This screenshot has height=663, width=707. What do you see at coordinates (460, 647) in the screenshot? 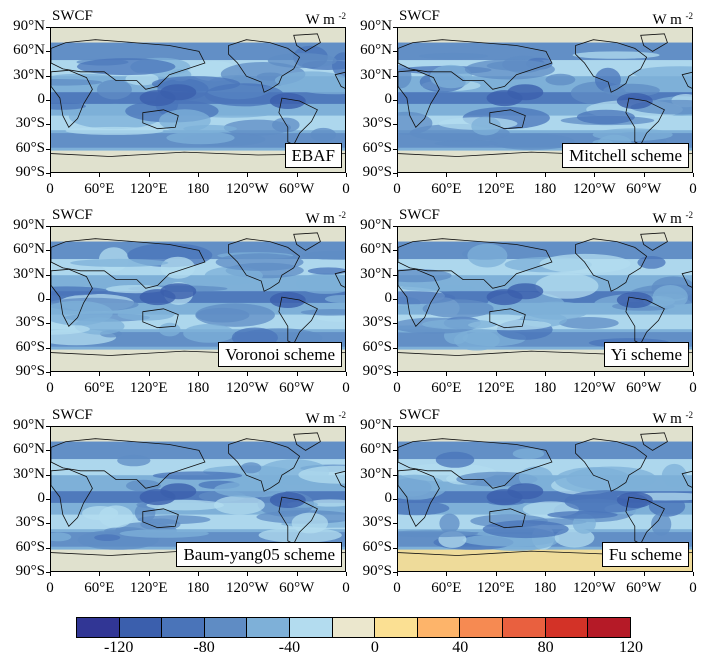
I see `colorbar-tick-label: 40` at bounding box center [460, 647].